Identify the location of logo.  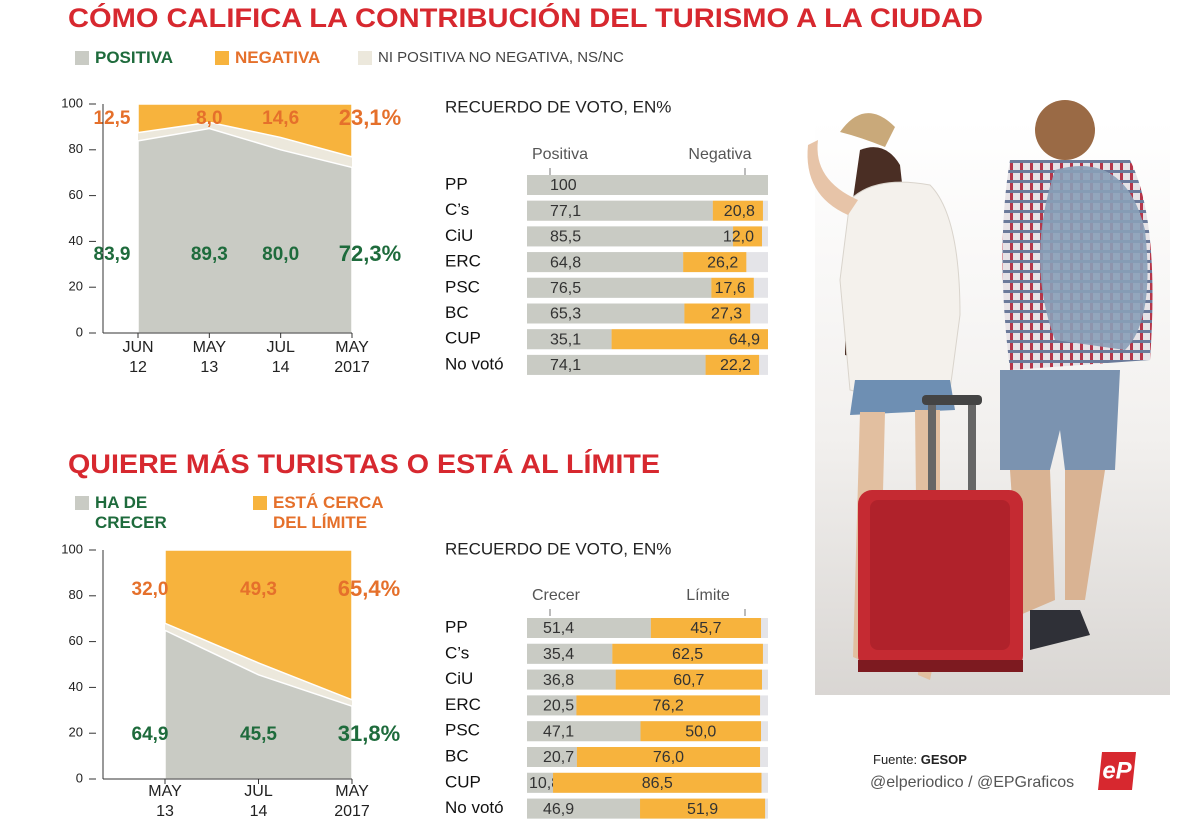
(1117, 771).